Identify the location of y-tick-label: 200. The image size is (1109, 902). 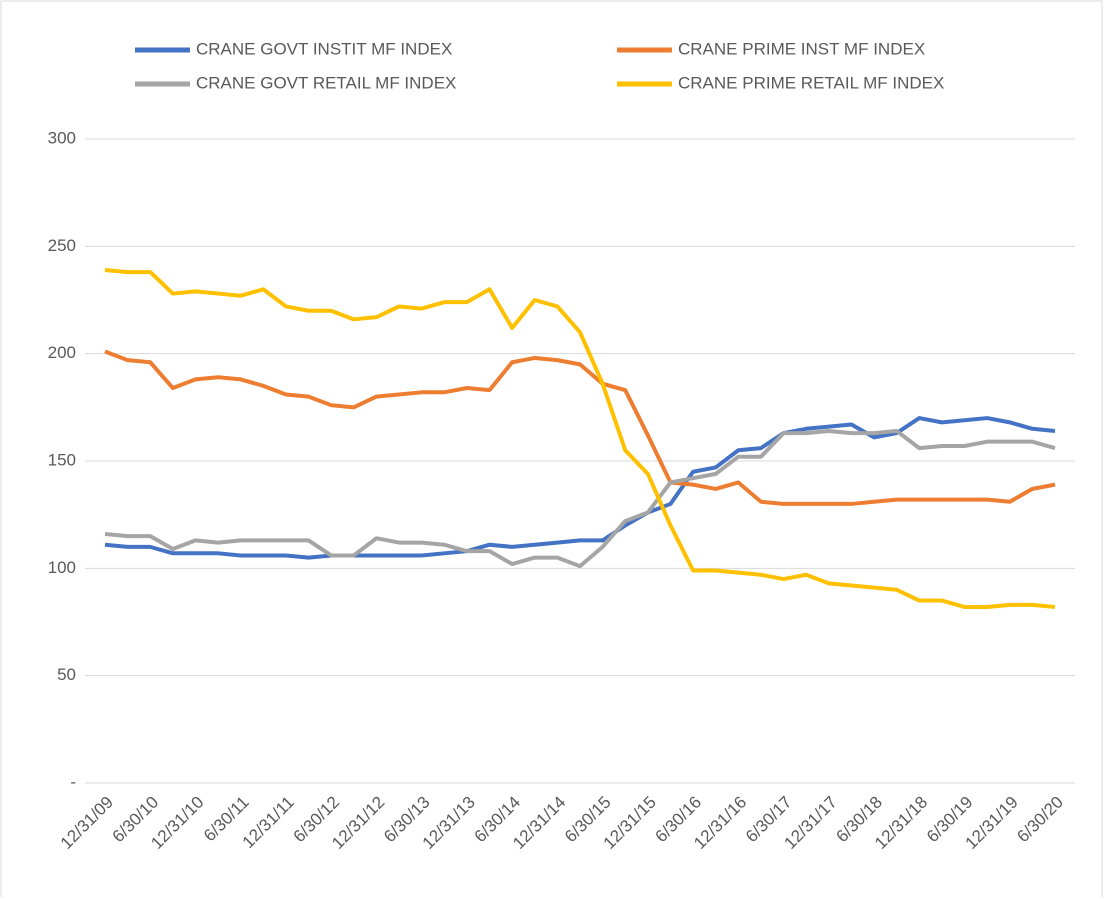
(62, 352).